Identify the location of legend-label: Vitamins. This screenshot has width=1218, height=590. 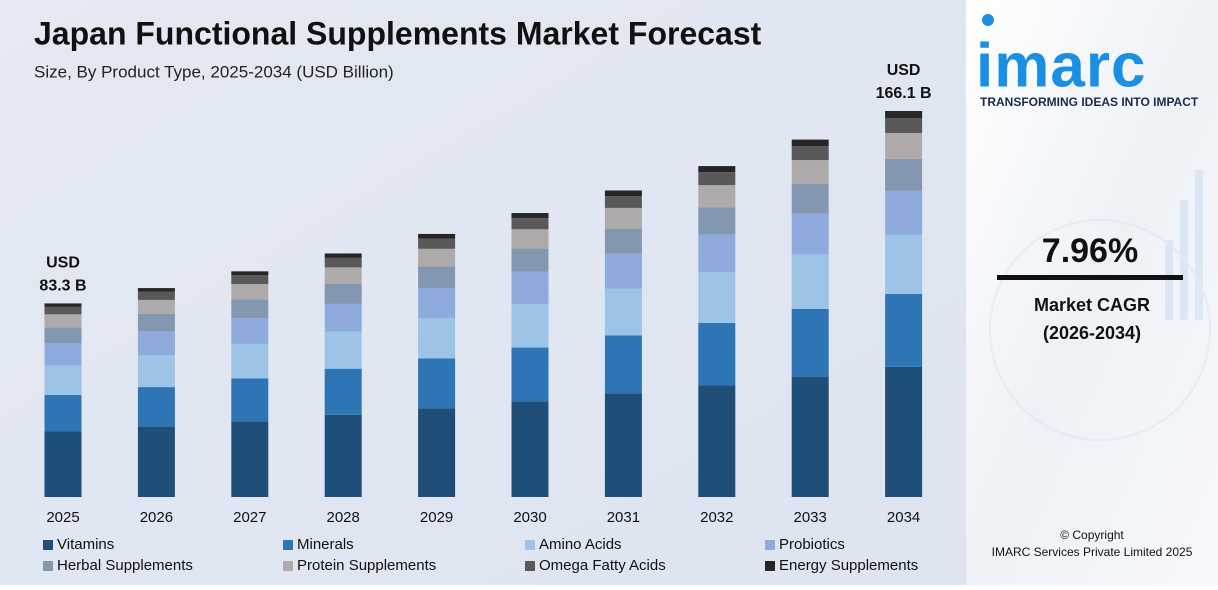
(85, 544).